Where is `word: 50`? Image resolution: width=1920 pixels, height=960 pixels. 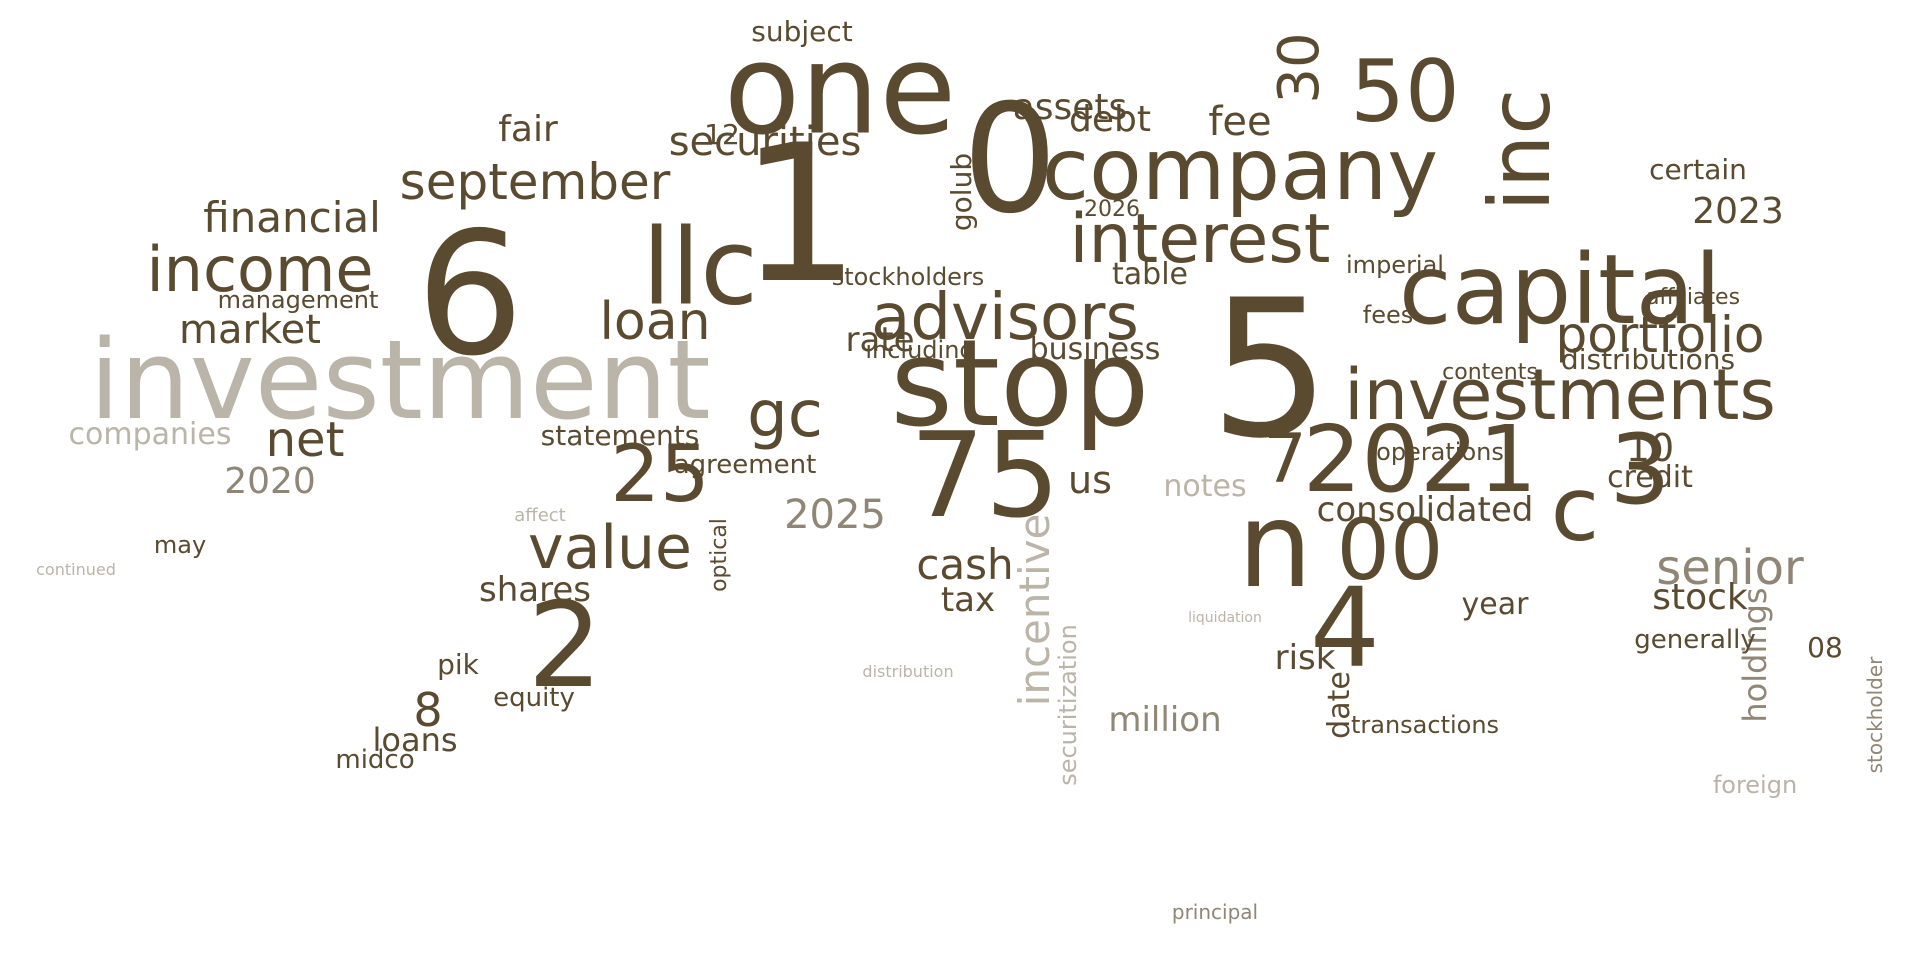
word: 50 is located at coordinates (1405, 92).